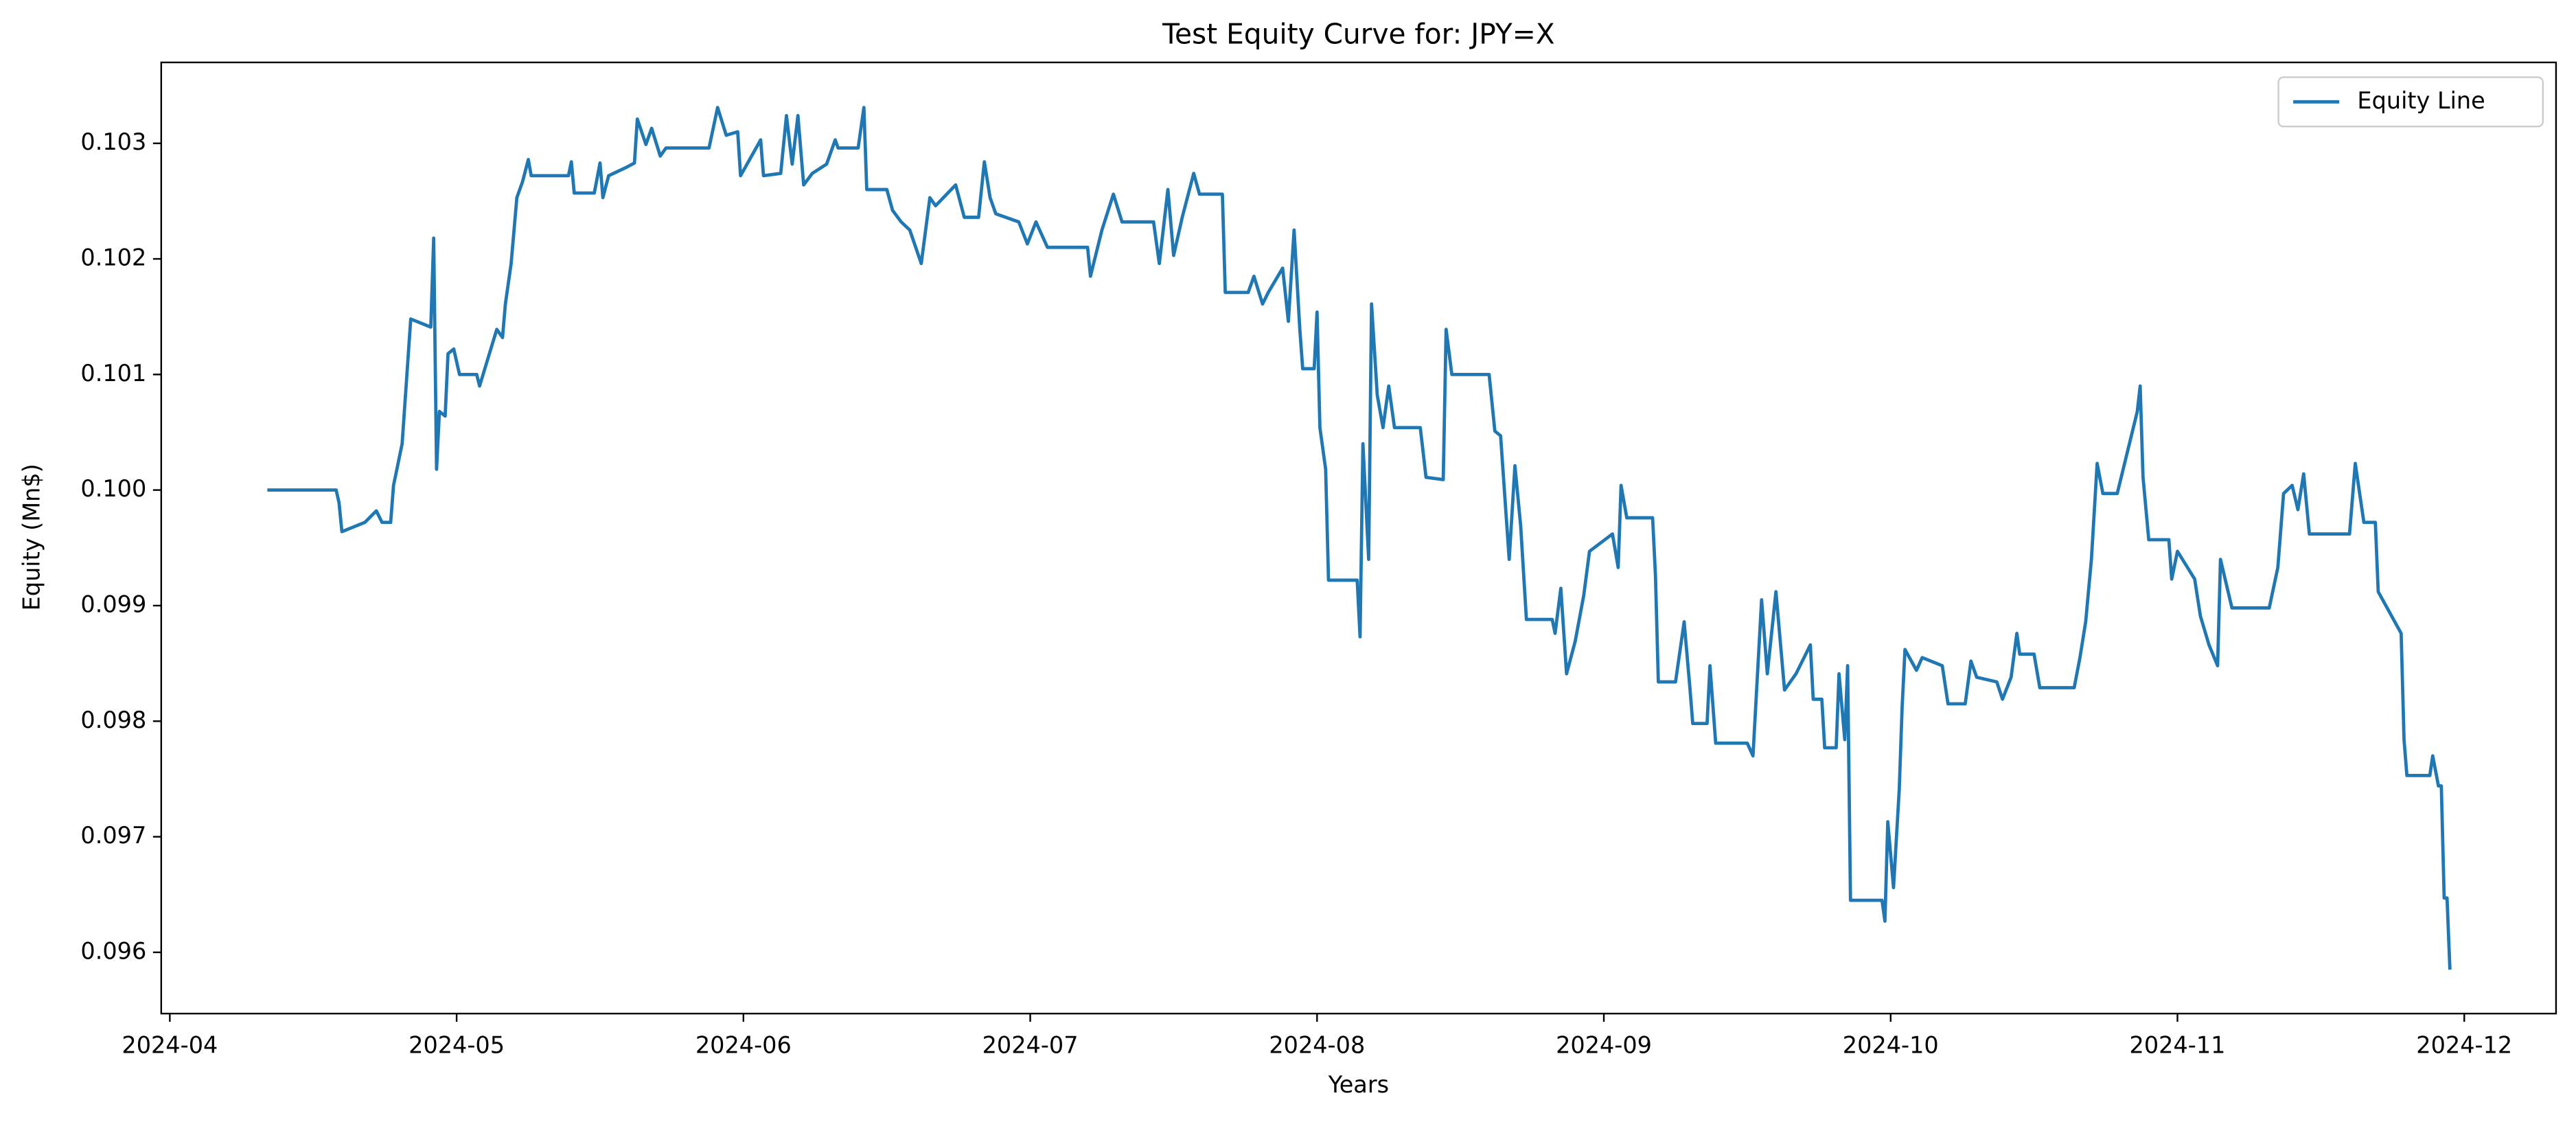 The image size is (2576, 1122). Describe the element at coordinates (2178, 1044) in the screenshot. I see `x-tick-label: 2024-11` at that location.